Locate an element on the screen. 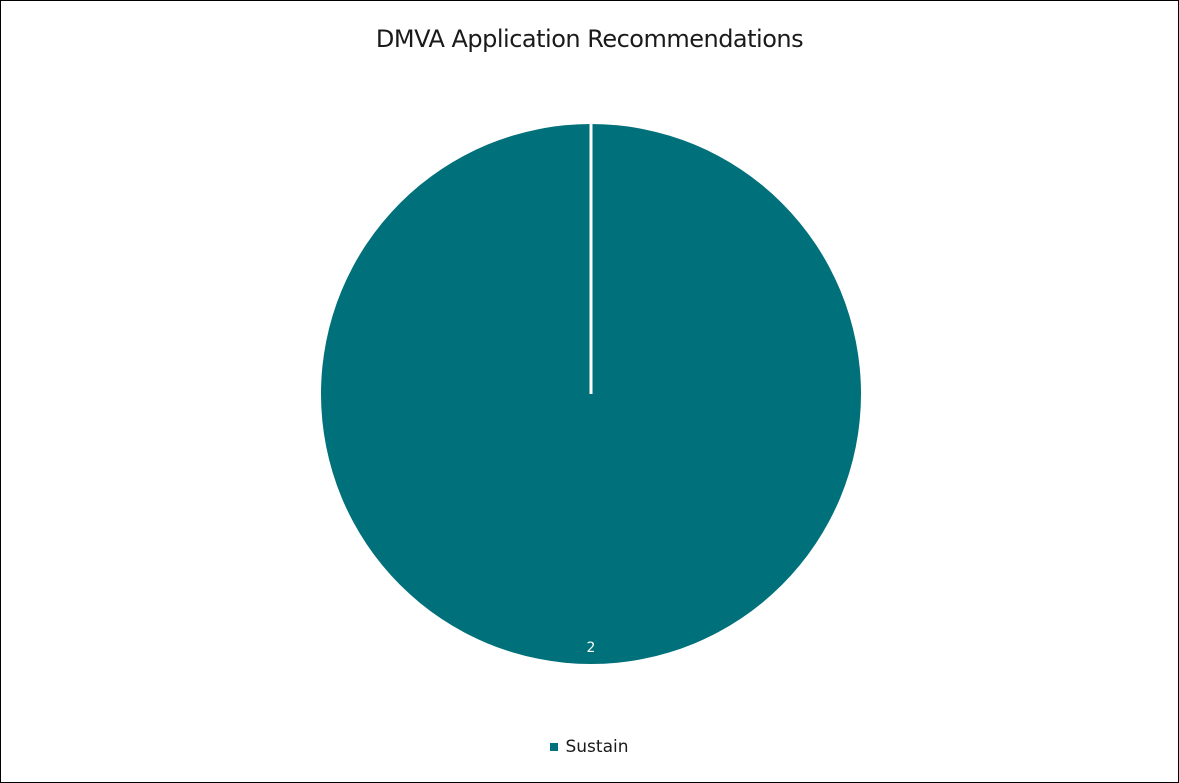 Image resolution: width=1179 pixels, height=783 pixels. data-label: 2 is located at coordinates (591, 648).